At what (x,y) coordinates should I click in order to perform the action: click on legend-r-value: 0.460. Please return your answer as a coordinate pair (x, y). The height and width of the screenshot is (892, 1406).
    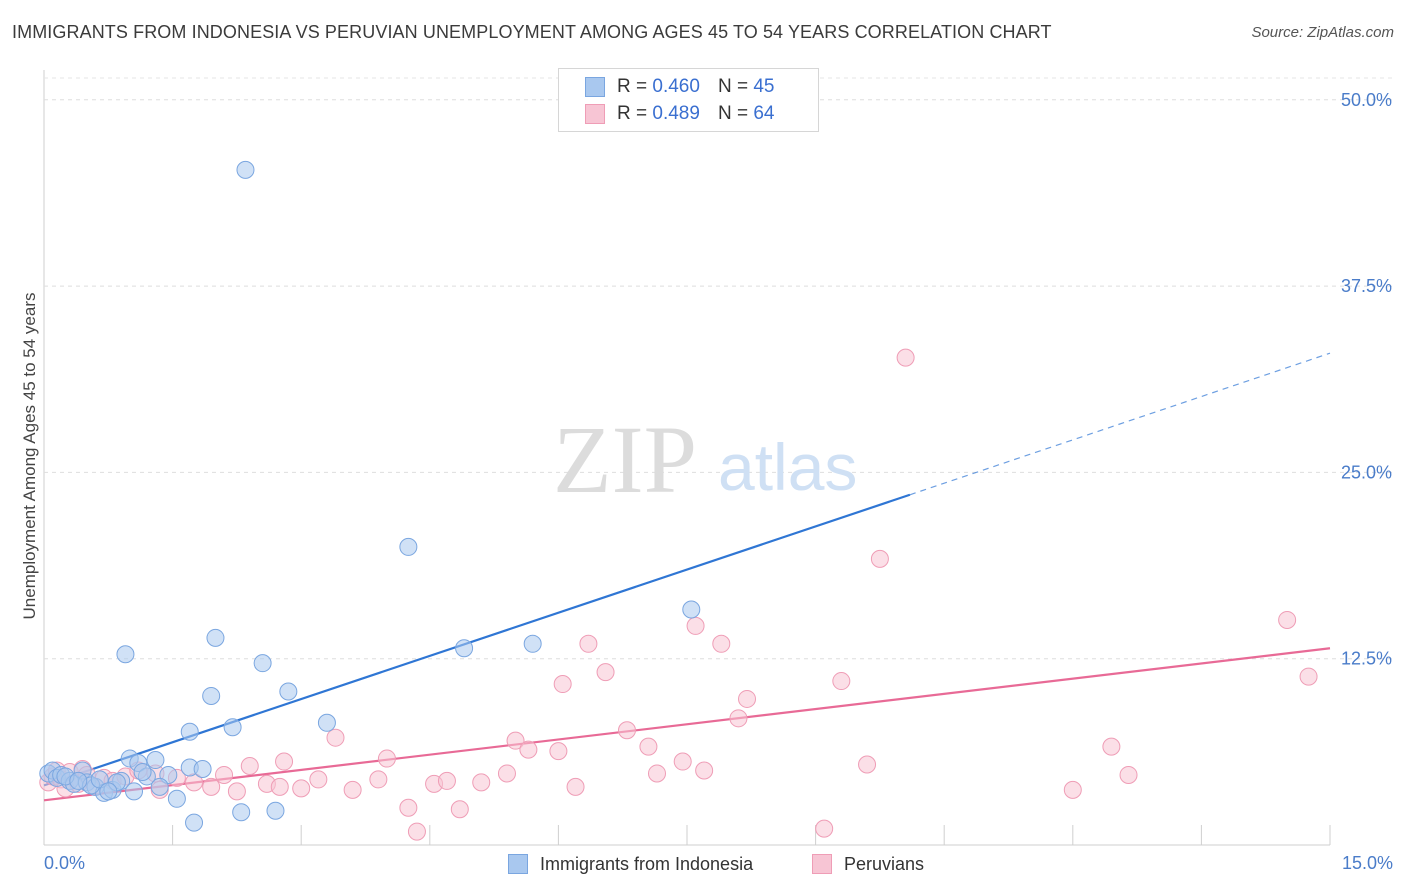
    Looking at the image, I should click on (676, 86).